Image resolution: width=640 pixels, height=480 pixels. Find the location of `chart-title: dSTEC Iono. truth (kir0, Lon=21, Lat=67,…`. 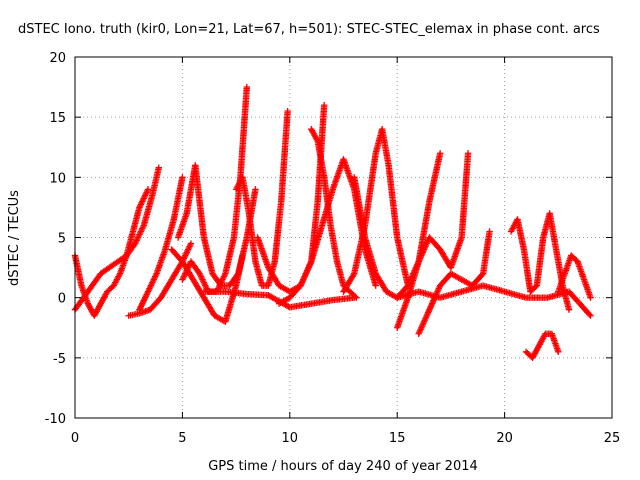

chart-title: dSTEC Iono. truth (kir0, Lon=21, Lat=67,… is located at coordinates (309, 29).